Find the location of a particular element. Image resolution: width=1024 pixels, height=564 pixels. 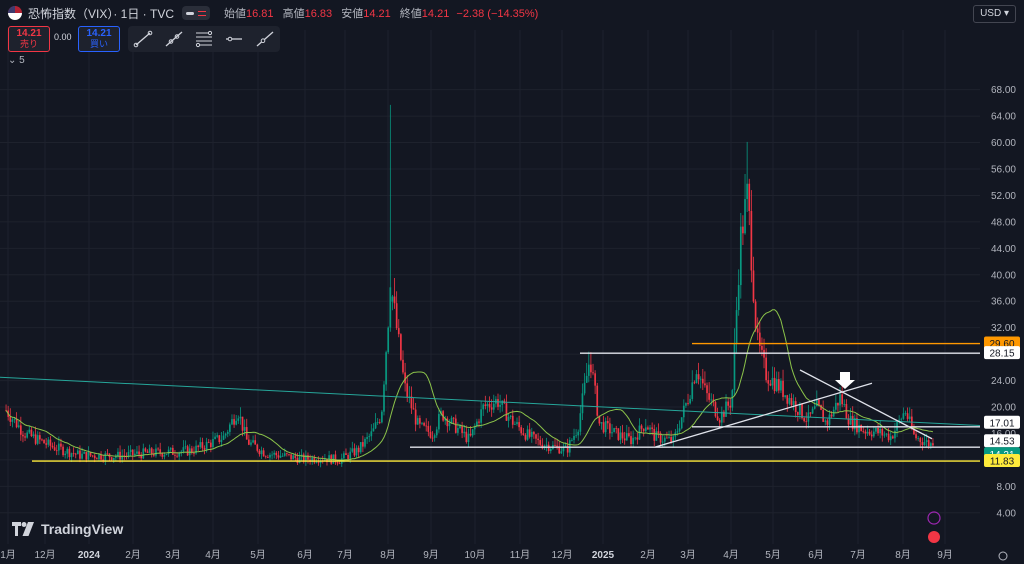

fib-tool is located at coordinates (204, 39).